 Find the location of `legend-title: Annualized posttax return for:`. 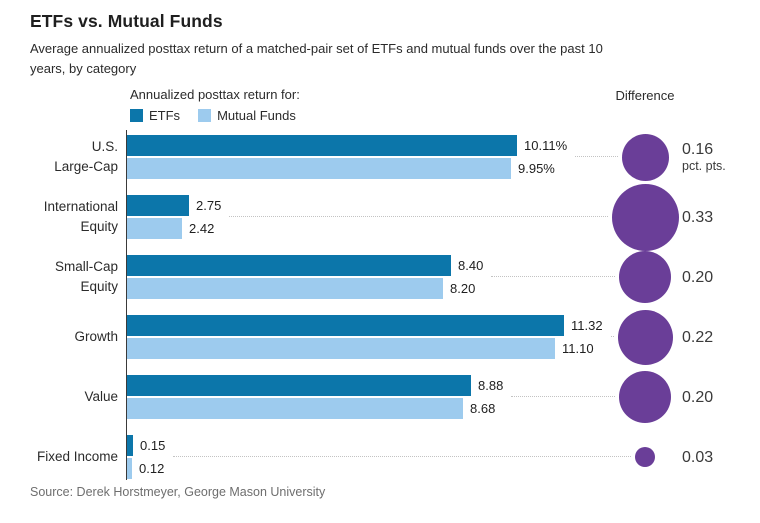

legend-title: Annualized posttax return for: is located at coordinates (215, 94).